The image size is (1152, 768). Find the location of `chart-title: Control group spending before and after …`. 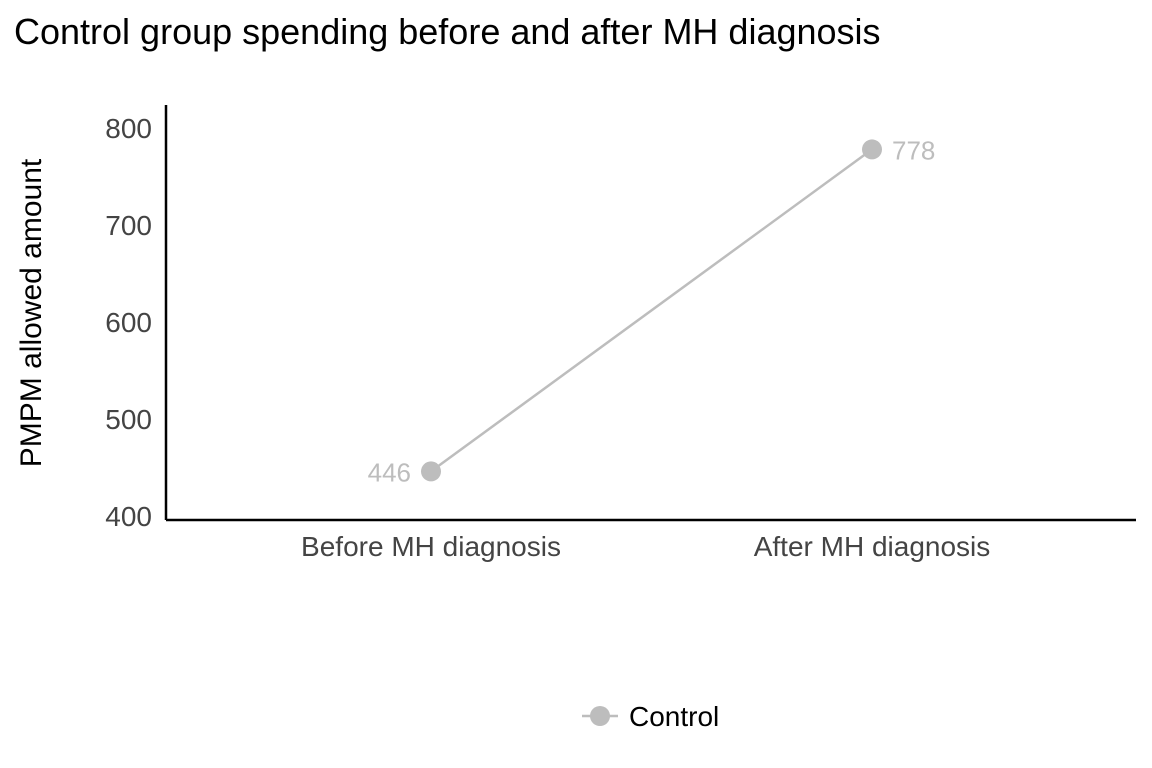

chart-title: Control group spending before and after … is located at coordinates (447, 31).